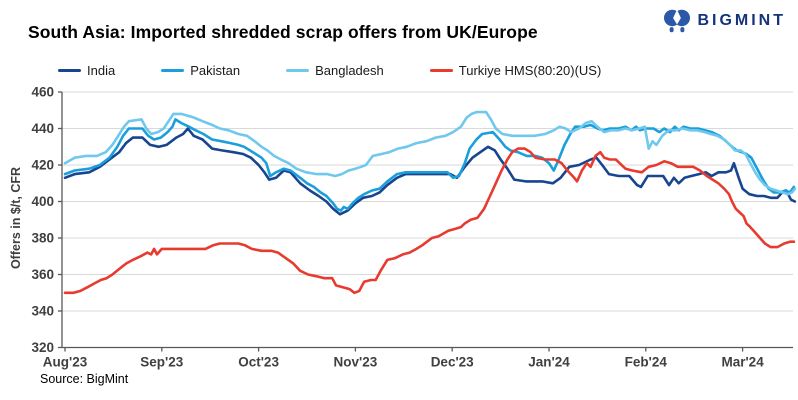 The image size is (798, 400). I want to click on legend-label-bangladesh: Bangladesh, so click(349, 70).